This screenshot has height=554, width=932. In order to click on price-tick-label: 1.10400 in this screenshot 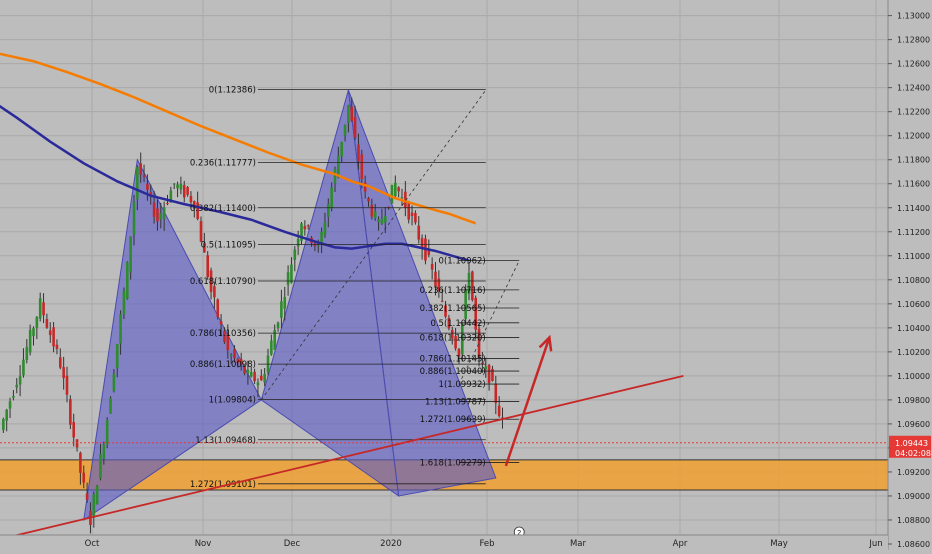, I will do `click(913, 328)`.